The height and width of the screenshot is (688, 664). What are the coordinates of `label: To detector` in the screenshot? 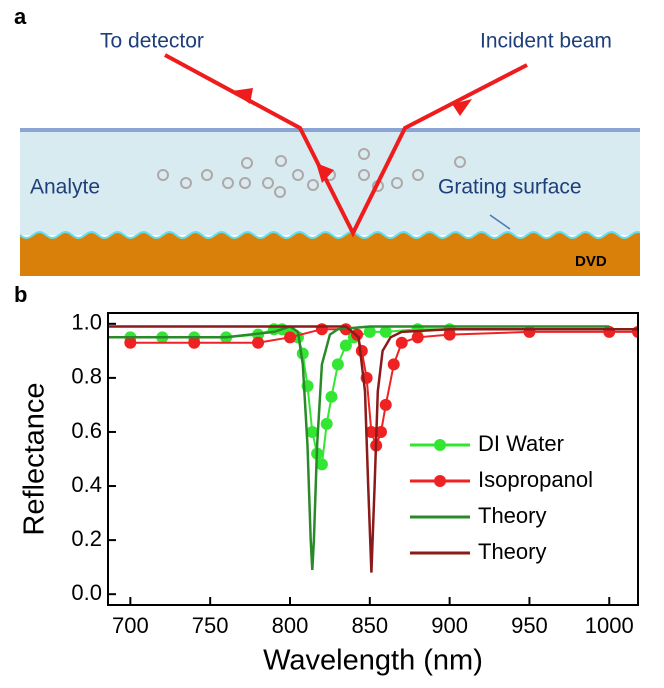 It's located at (152, 41).